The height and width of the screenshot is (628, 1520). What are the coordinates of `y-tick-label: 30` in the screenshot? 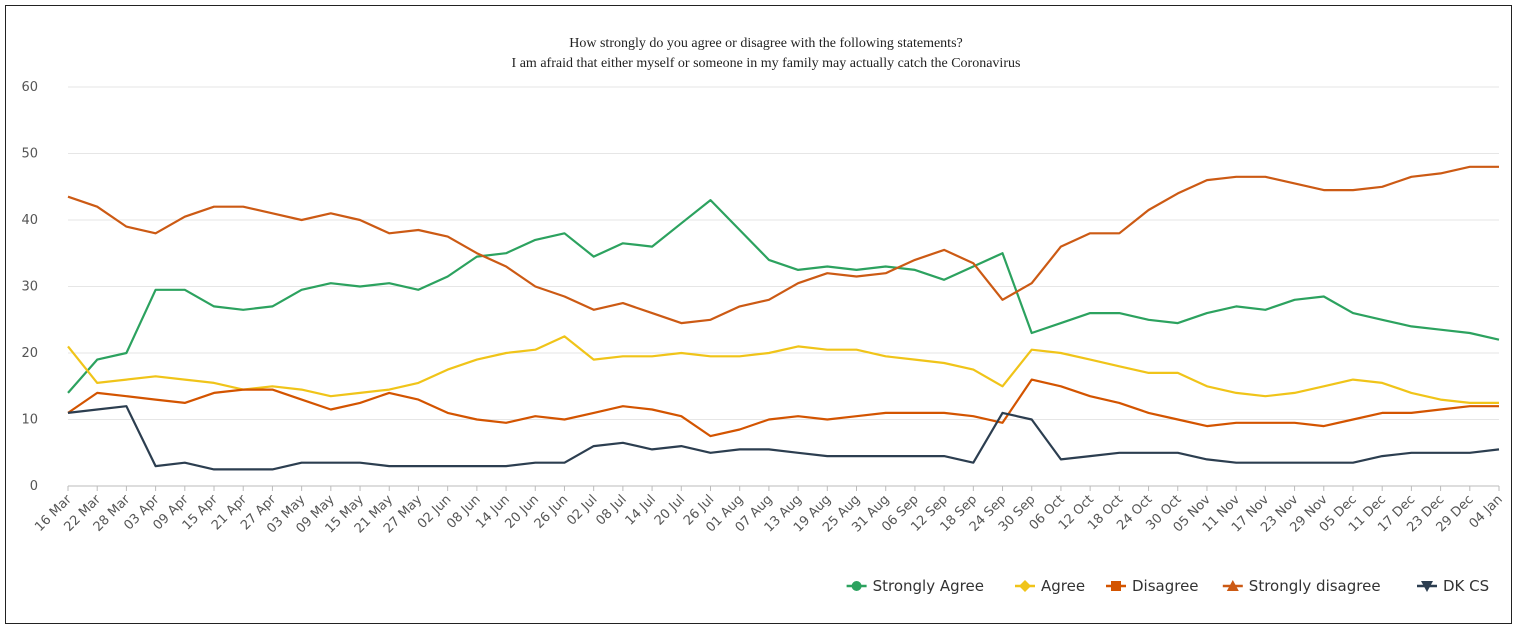 It's located at (29, 287).